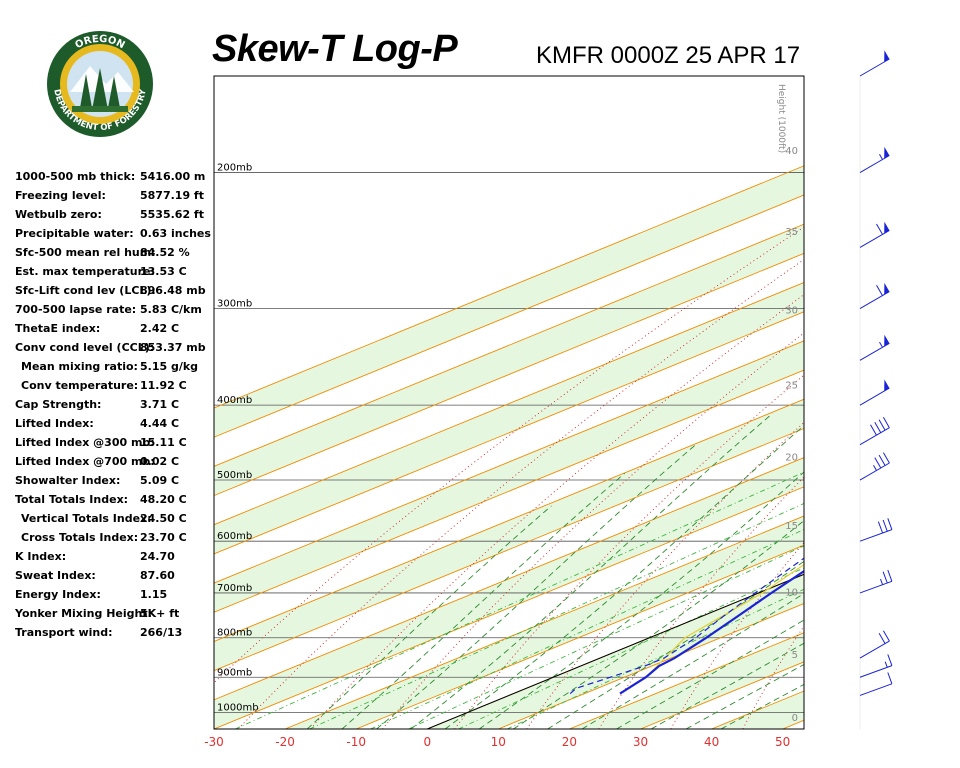 The height and width of the screenshot is (768, 960). What do you see at coordinates (160, 404) in the screenshot?
I see `index-value: 3.71 C` at bounding box center [160, 404].